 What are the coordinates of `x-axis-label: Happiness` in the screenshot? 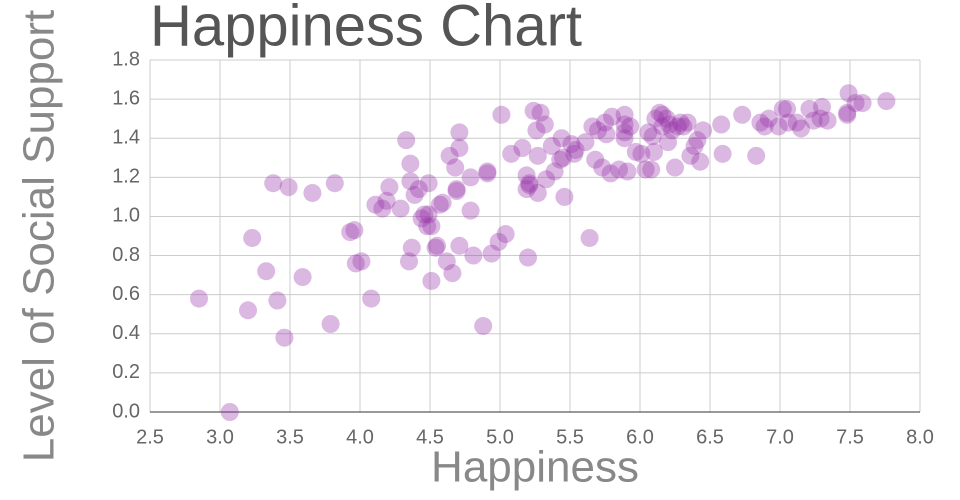 It's located at (535, 467).